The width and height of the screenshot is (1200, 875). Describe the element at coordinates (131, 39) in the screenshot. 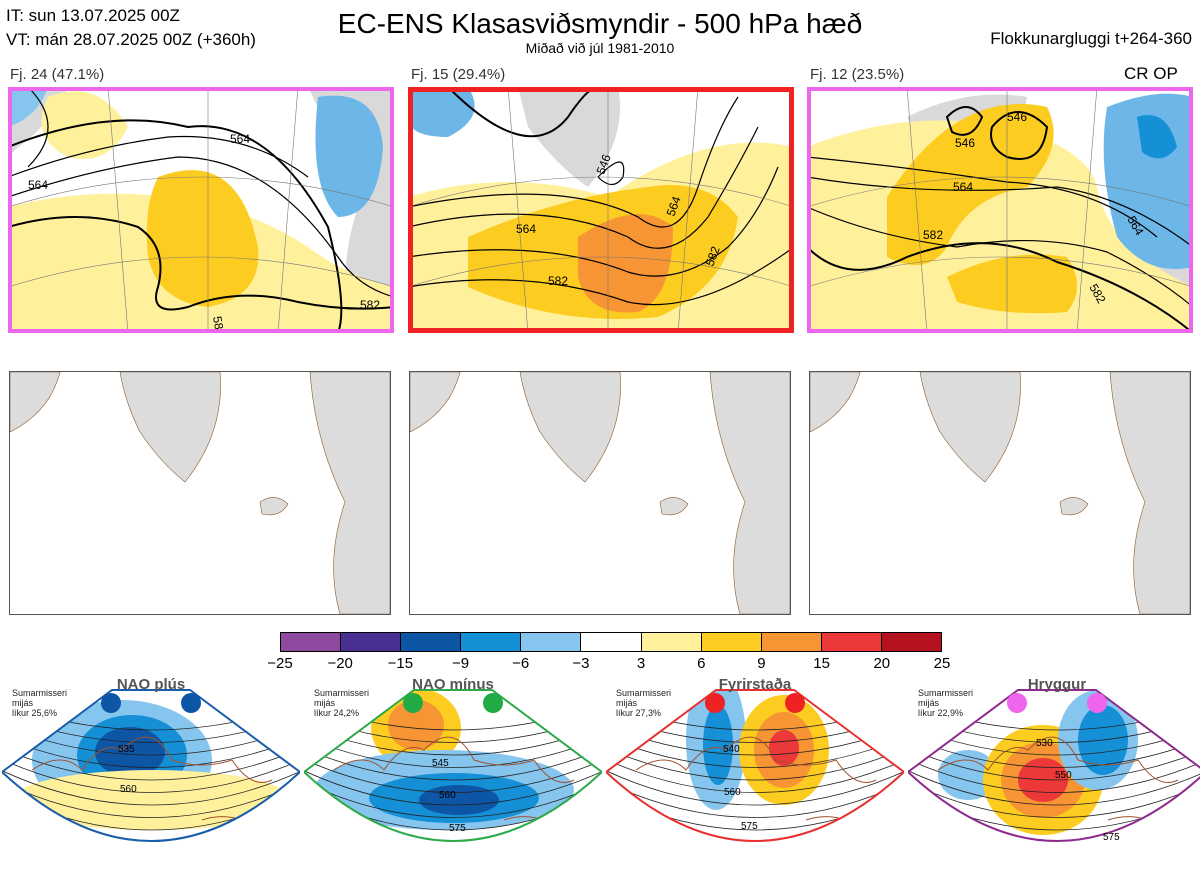

I see `valid-time: VT: mán 28.07.2025 00Z (+360h)` at that location.